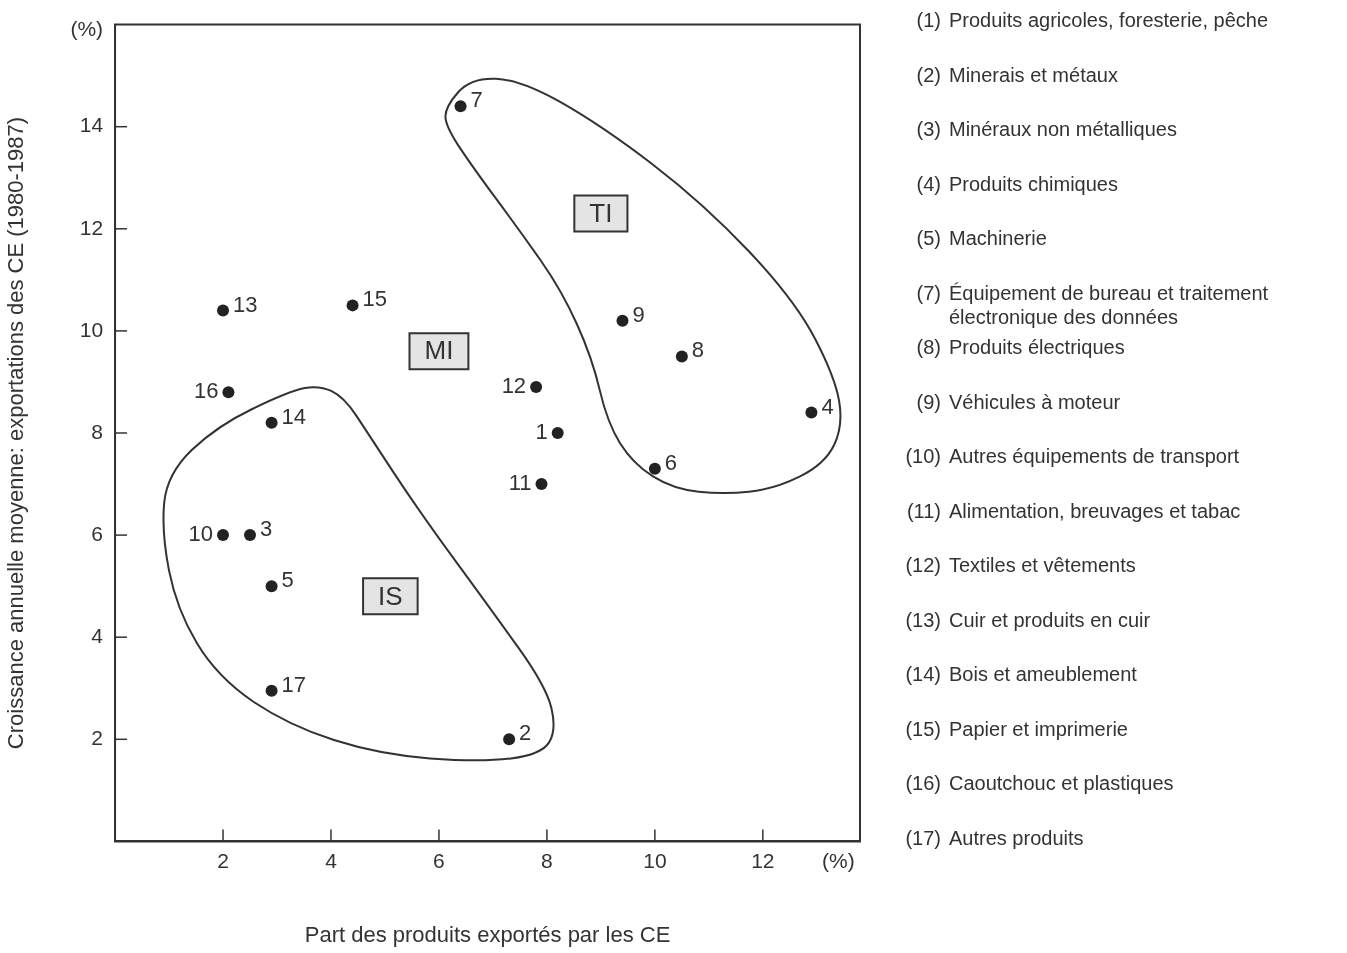 The image size is (1347, 953). I want to click on x-axis-title: Part des produits exportés par les CE, so click(487, 934).